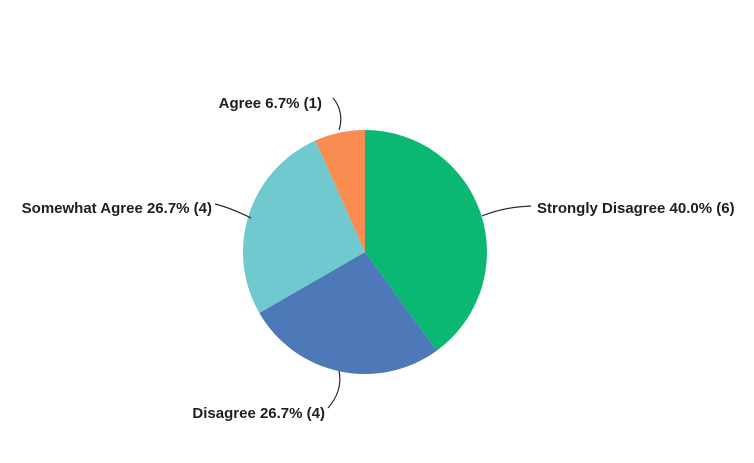  I want to click on pie-slice-somewhat-agree, so click(303, 226).